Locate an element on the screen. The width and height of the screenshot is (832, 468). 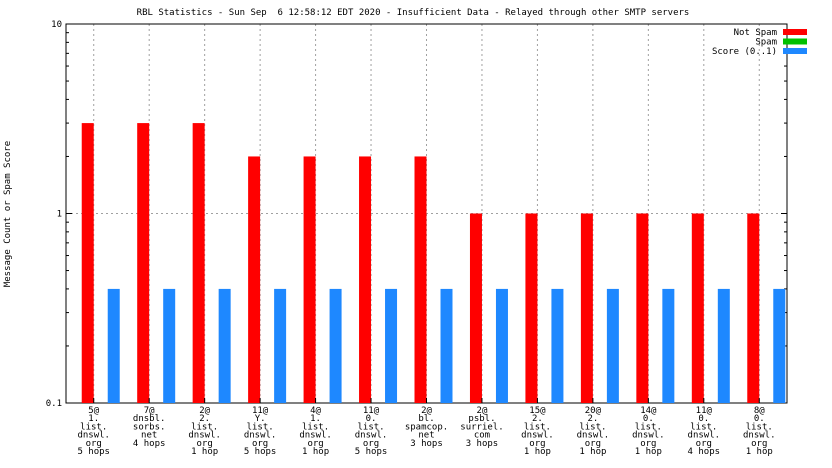
y-tick-label: 10 is located at coordinates (56, 25).